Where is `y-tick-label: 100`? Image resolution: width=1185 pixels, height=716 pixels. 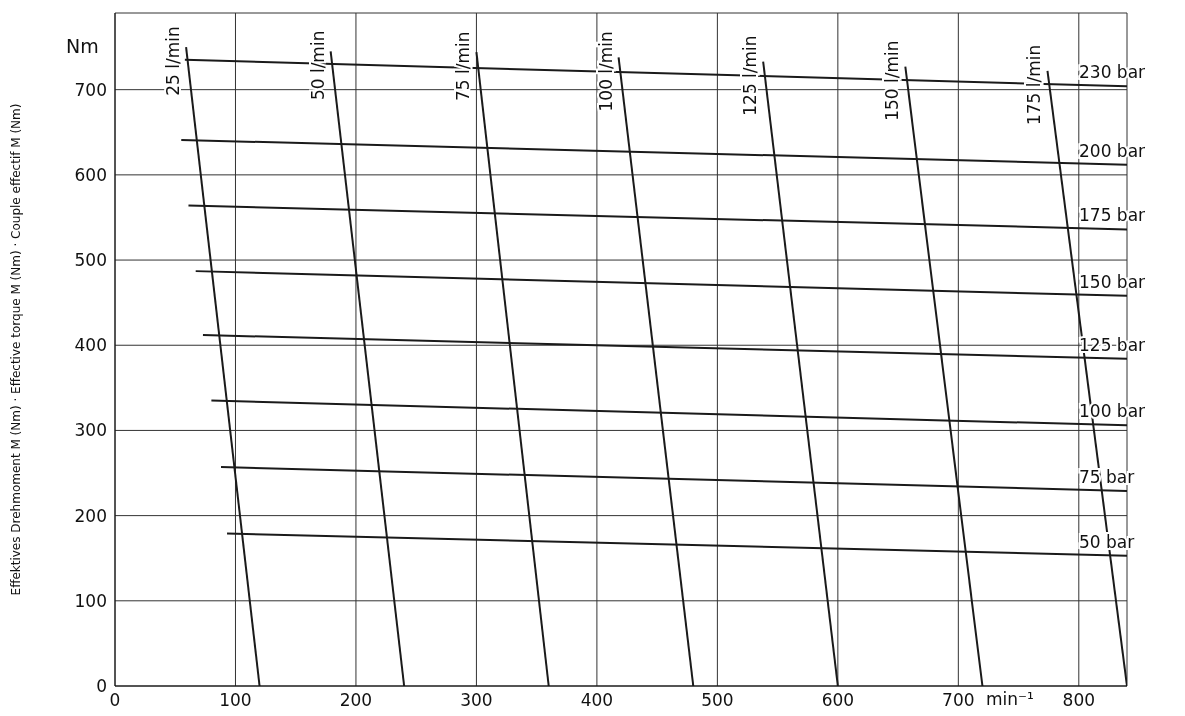
y-tick-label: 100 is located at coordinates (90, 600).